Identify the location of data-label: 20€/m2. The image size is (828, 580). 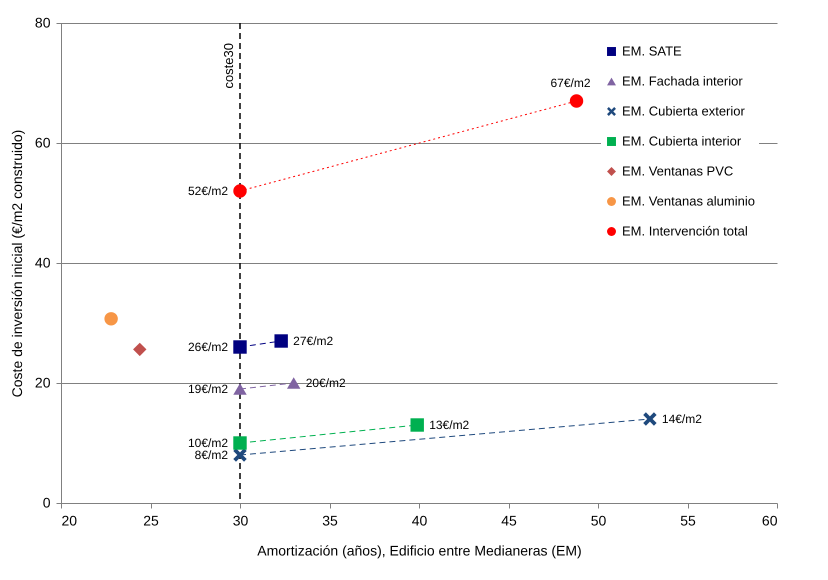
(326, 383).